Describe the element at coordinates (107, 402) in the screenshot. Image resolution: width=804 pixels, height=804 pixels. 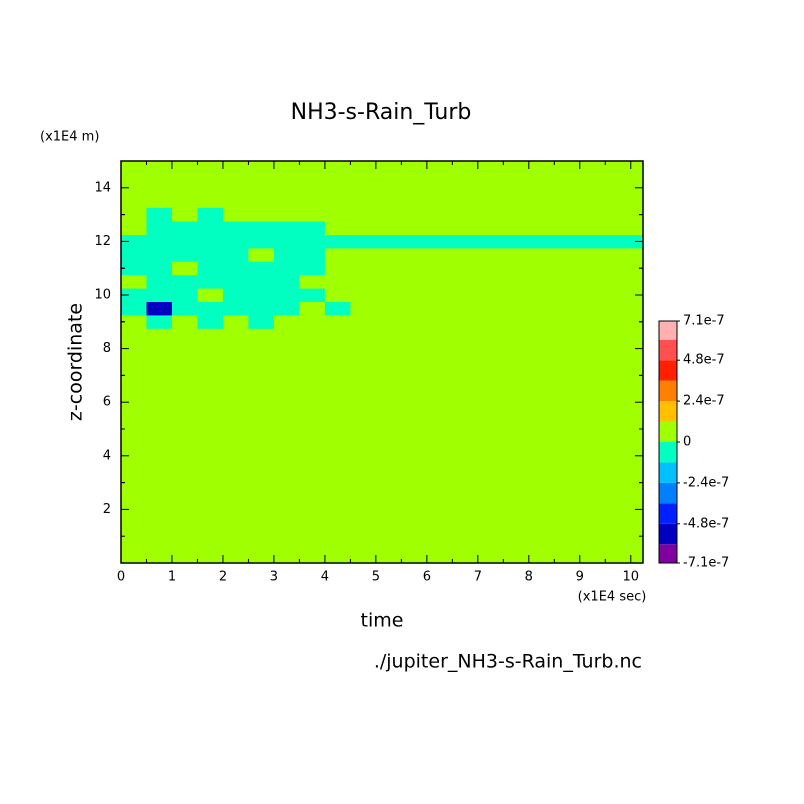
I see `y-tick-label: 6` at that location.